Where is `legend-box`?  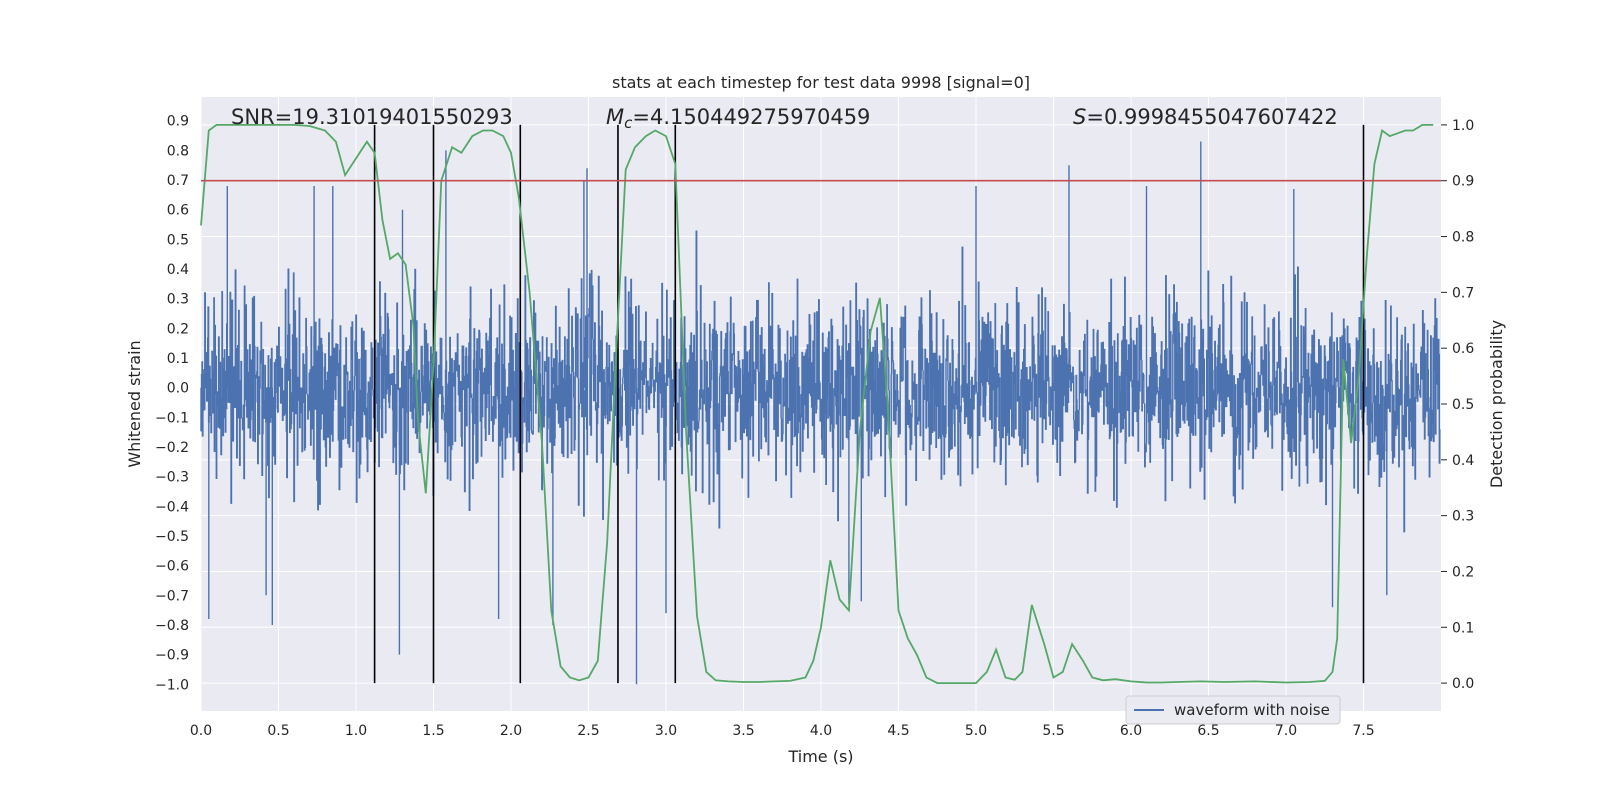
legend-box is located at coordinates (1233, 710).